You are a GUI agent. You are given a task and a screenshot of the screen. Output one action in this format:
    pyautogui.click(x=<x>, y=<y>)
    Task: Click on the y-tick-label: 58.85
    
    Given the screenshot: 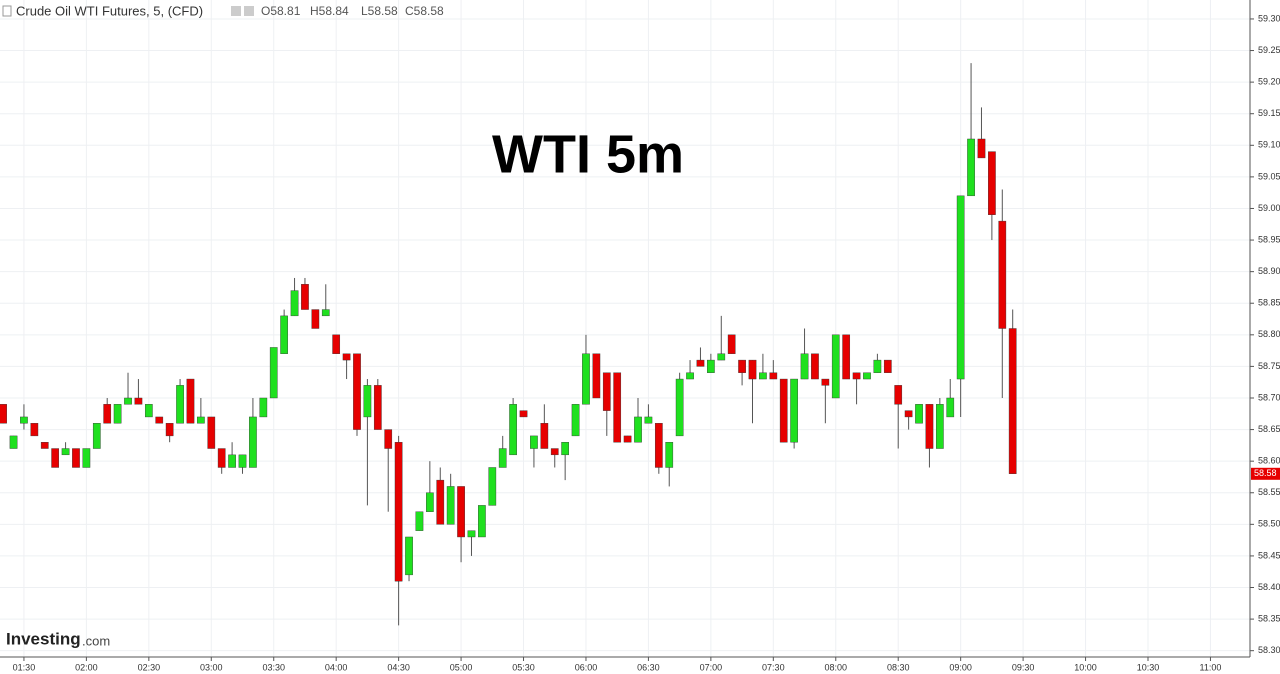 What is the action you would take?
    pyautogui.click(x=1269, y=303)
    